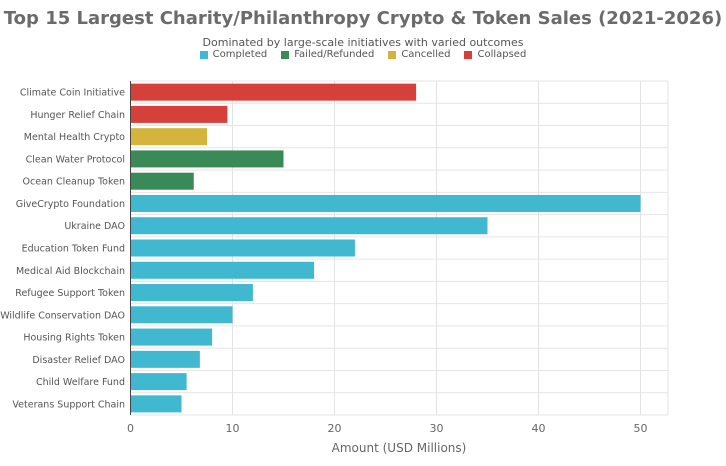 The image size is (726, 466). What do you see at coordinates (75, 159) in the screenshot?
I see `y-tick-label: Clean Water Protocol` at bounding box center [75, 159].